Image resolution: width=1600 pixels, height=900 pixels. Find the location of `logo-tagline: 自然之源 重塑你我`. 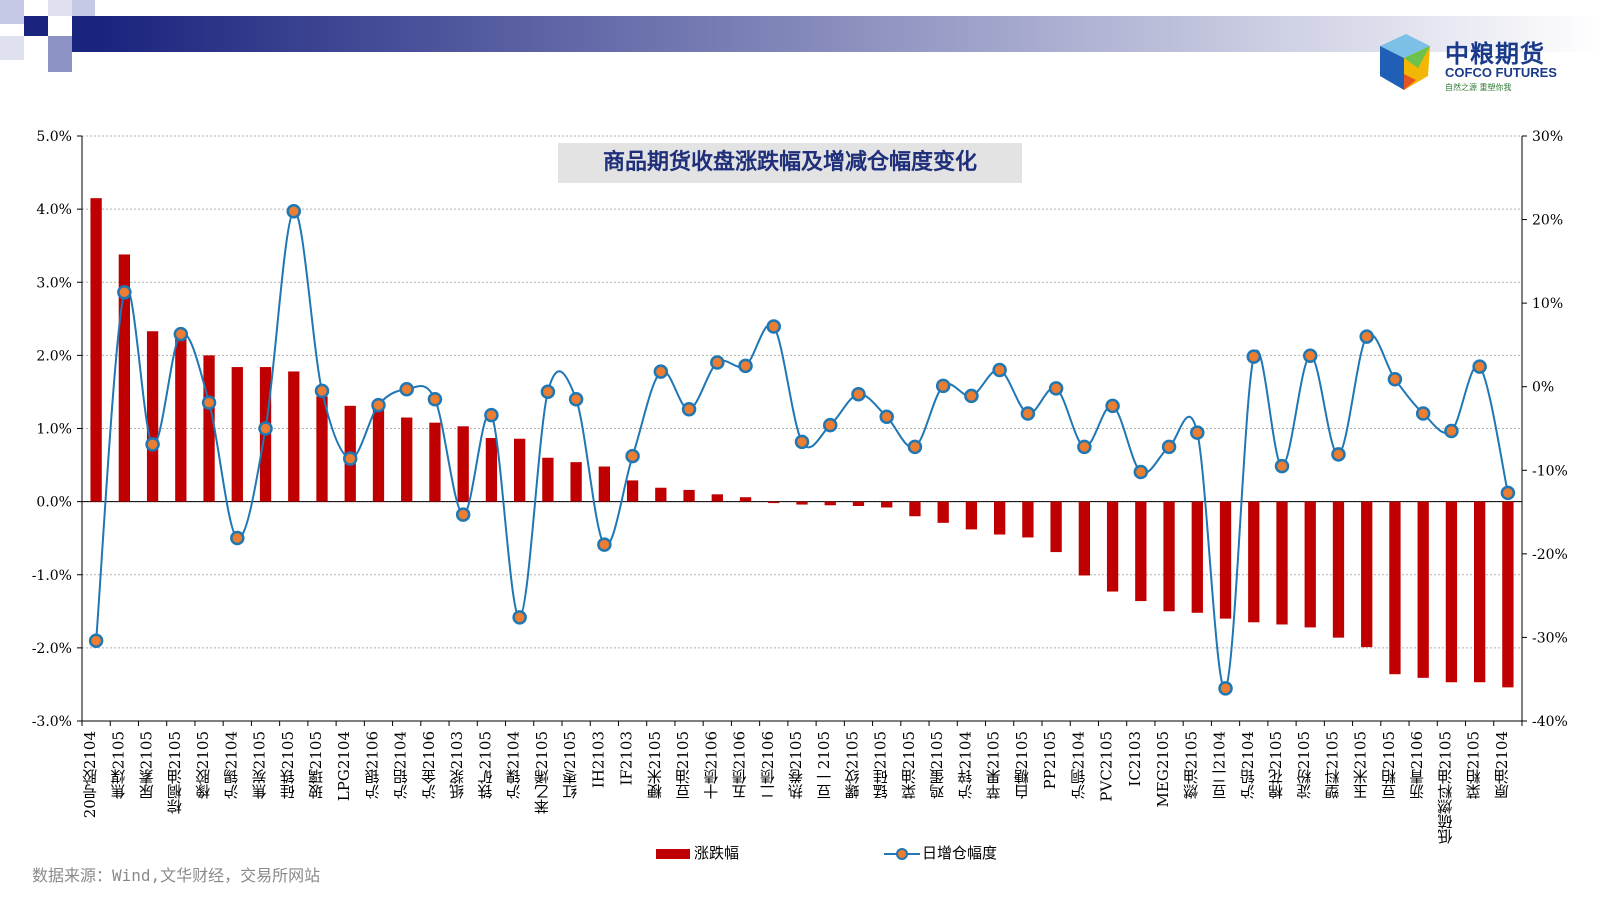

logo-tagline: 自然之源 重塑你我 is located at coordinates (1478, 87).